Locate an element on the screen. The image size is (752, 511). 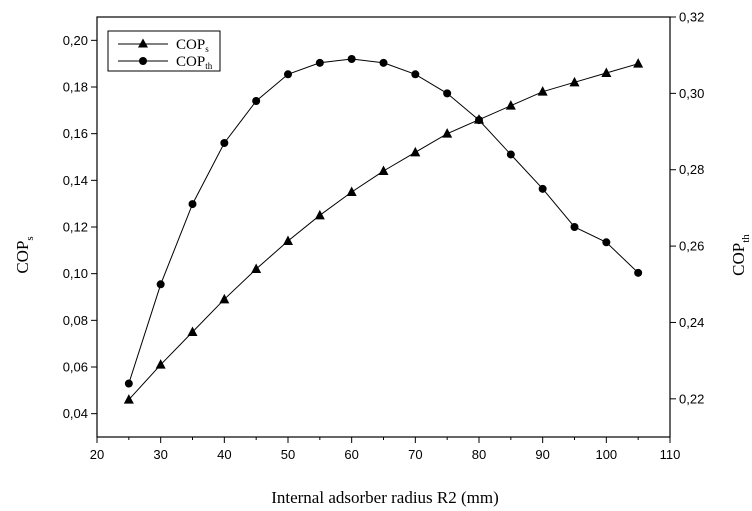
right-tick-label: 0,28 is located at coordinates (691, 169).